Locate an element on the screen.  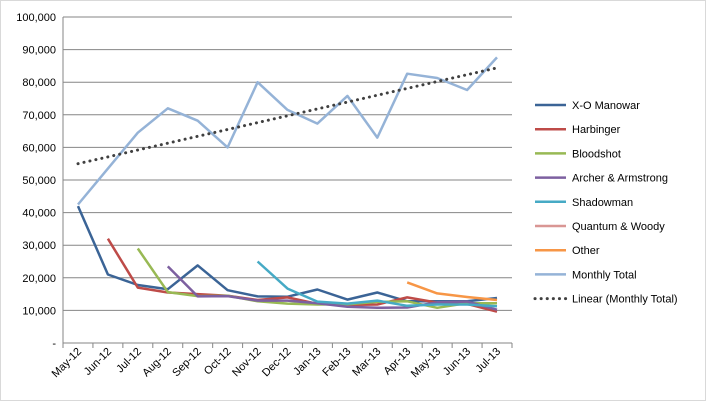
legend-label: Shadowman is located at coordinates (602, 203).